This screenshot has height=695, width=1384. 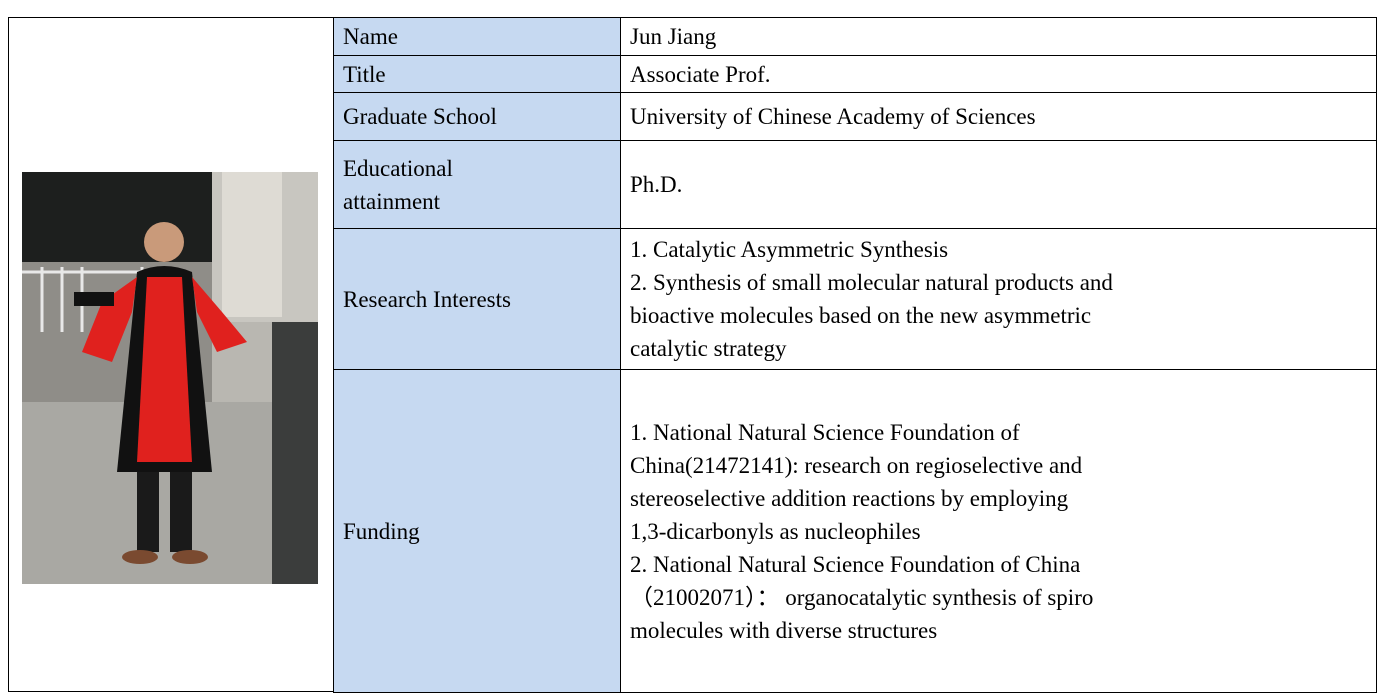 I want to click on field-label-cell: Graduate School, so click(x=477, y=116).